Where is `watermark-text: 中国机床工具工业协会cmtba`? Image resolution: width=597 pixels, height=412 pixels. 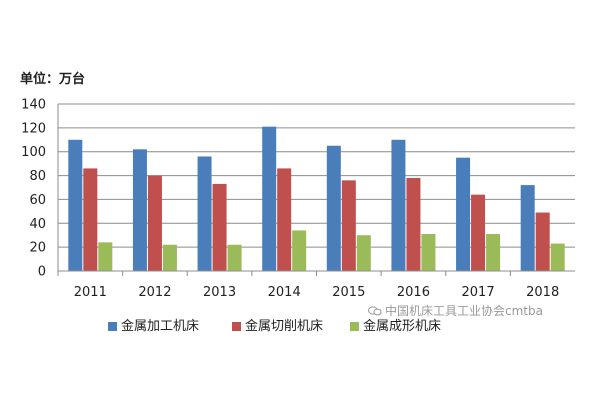 watermark-text: 中国机床工具工业协会cmtba is located at coordinates (464, 311).